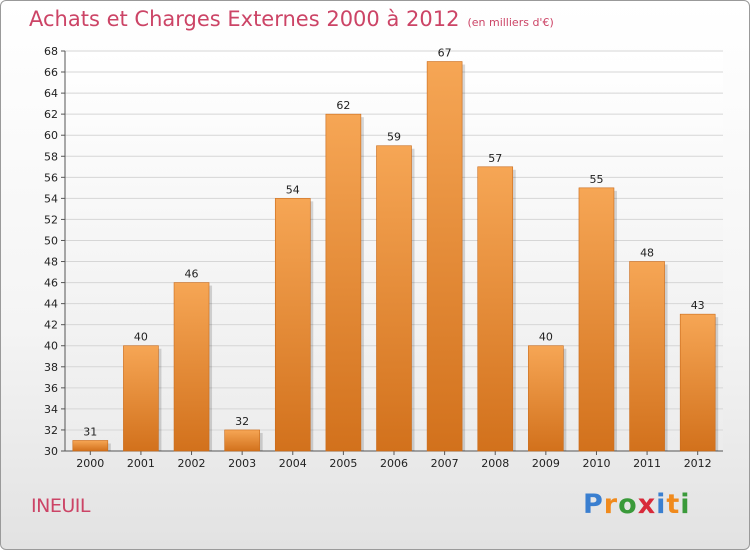  I want to click on title-main: Achats et Charges Externes 2000 à 2012, so click(244, 19).